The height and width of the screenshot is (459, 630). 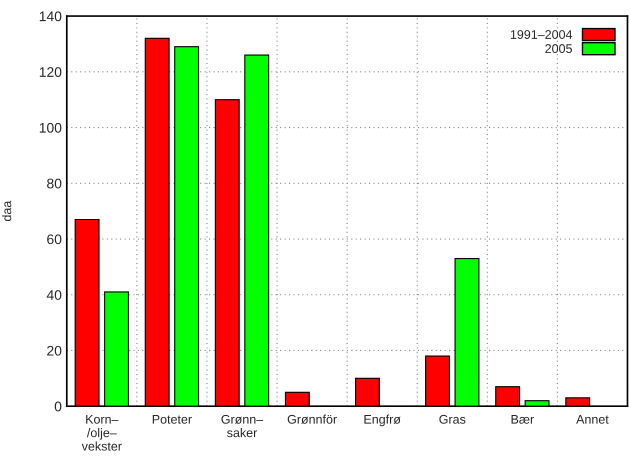 What do you see at coordinates (558, 49) in the screenshot?
I see `legend-label: 2005` at bounding box center [558, 49].